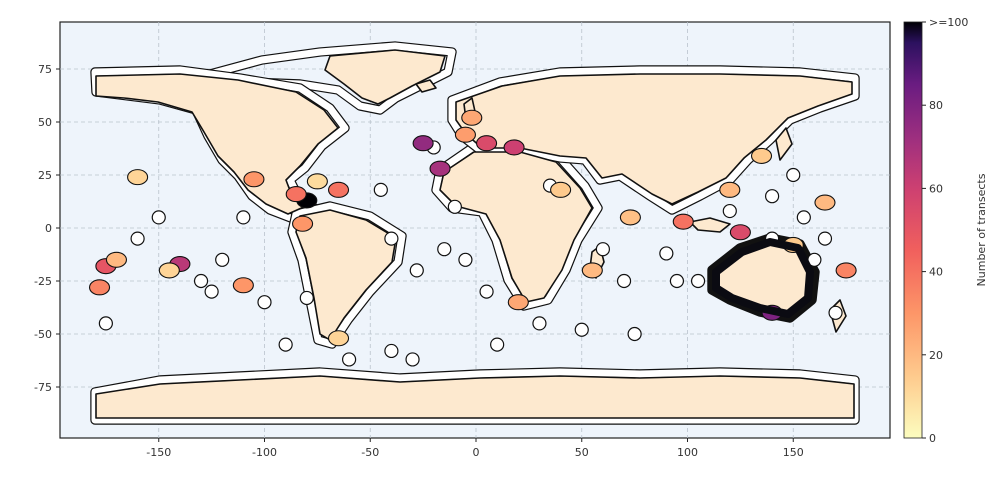 The image size is (1000, 485). I want to click on colorbar-tick-label: 80, so click(936, 105).